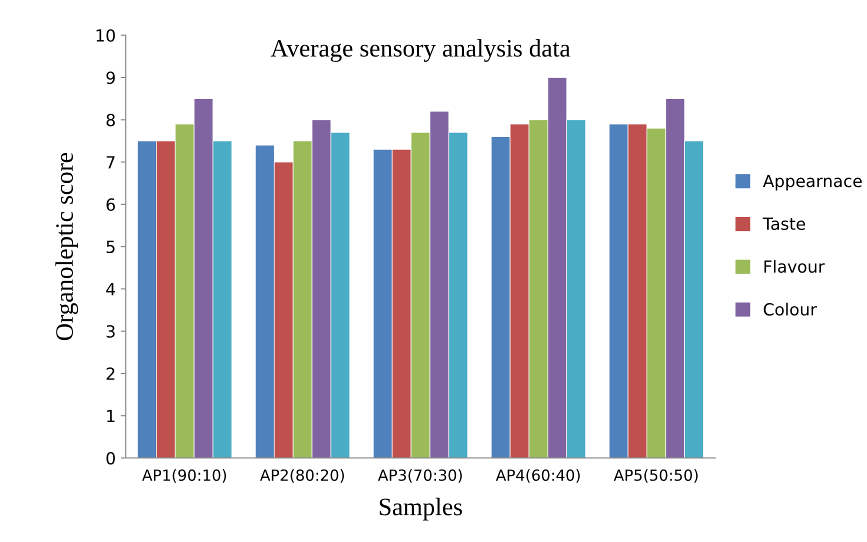 This screenshot has width=867, height=542. What do you see at coordinates (110, 416) in the screenshot?
I see `y-tick-label: 1` at bounding box center [110, 416].